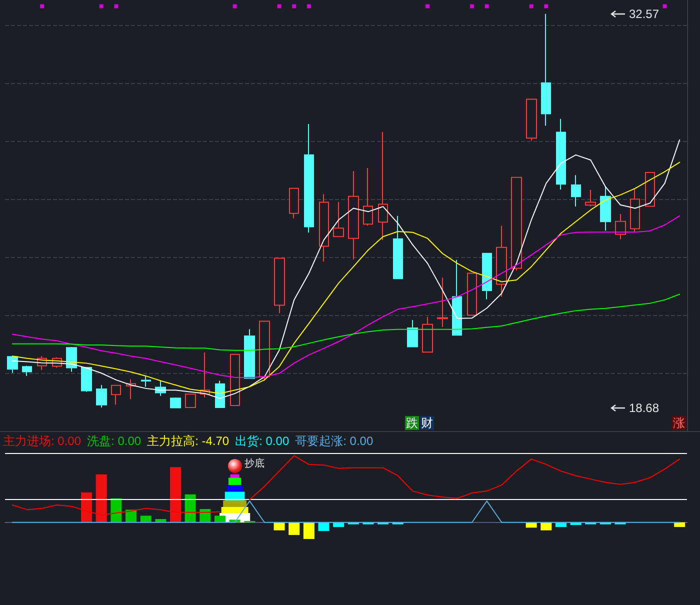  What do you see at coordinates (427, 423) in the screenshot?
I see `annotation: 财` at bounding box center [427, 423].